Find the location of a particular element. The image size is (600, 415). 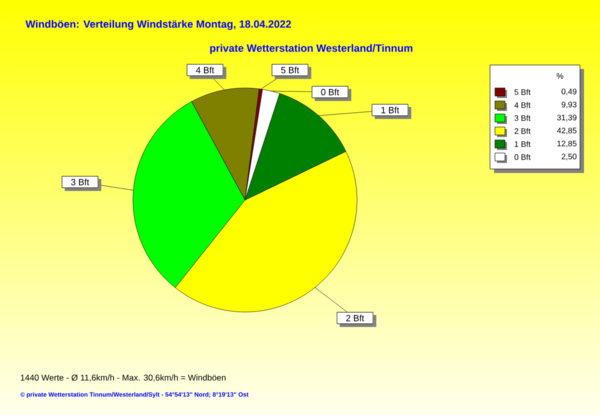

text: 1440 Werte - Ø 11,6km/h - Max. 30,6km/h = Windböen is located at coordinates (123, 378).